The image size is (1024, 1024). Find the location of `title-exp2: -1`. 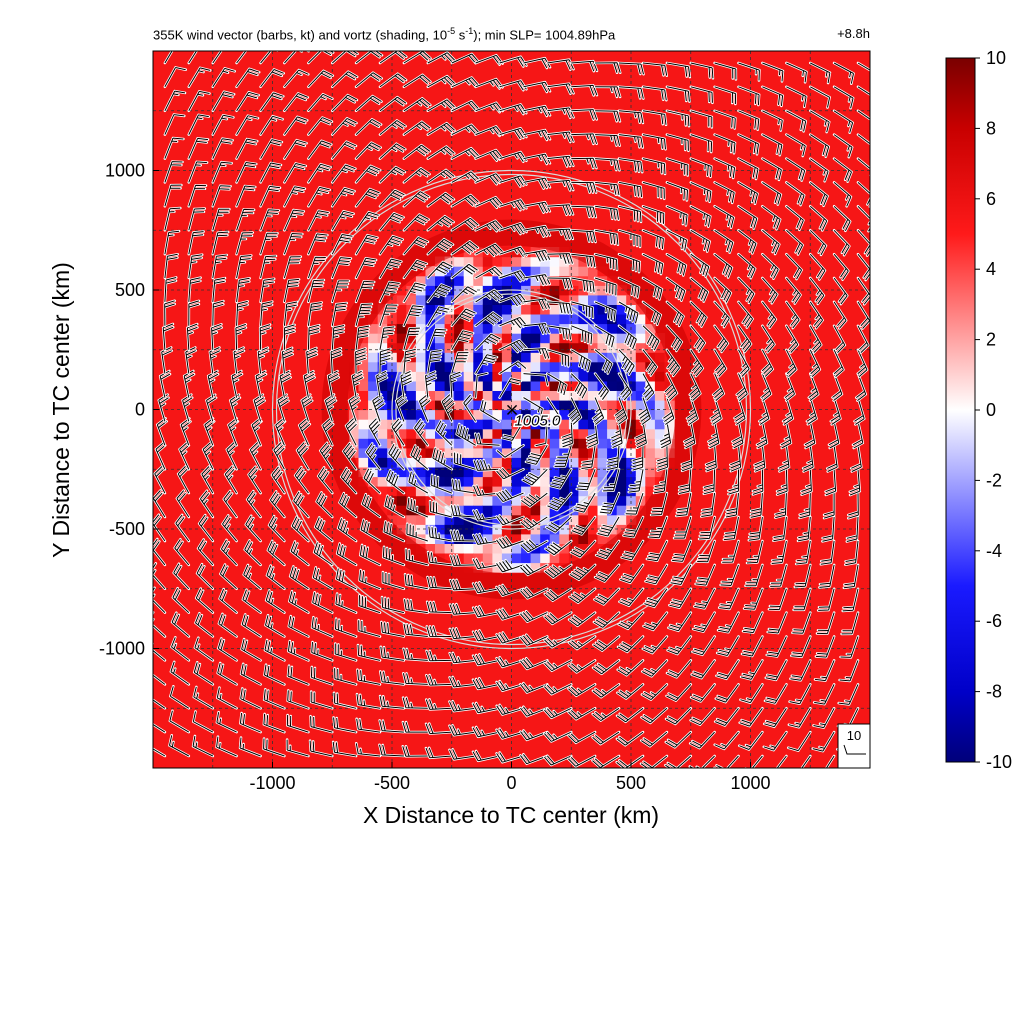

title-exp2: -1 is located at coordinates (469, 31).